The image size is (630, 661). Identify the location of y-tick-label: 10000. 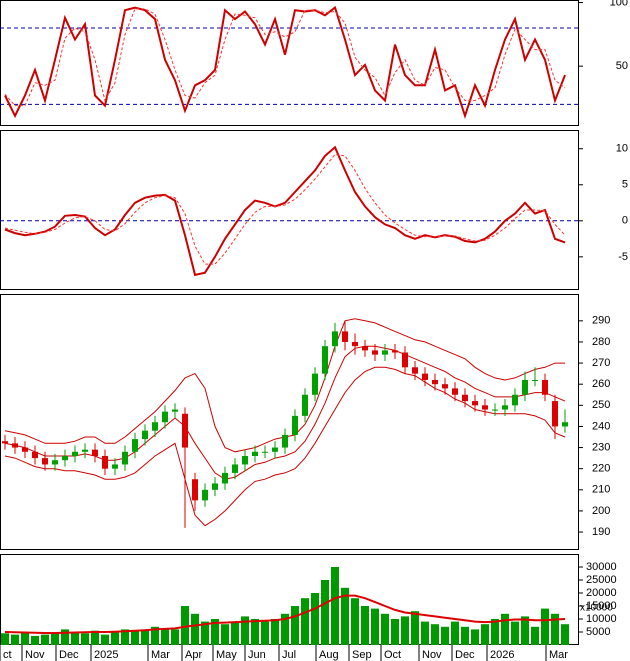
(601, 619).